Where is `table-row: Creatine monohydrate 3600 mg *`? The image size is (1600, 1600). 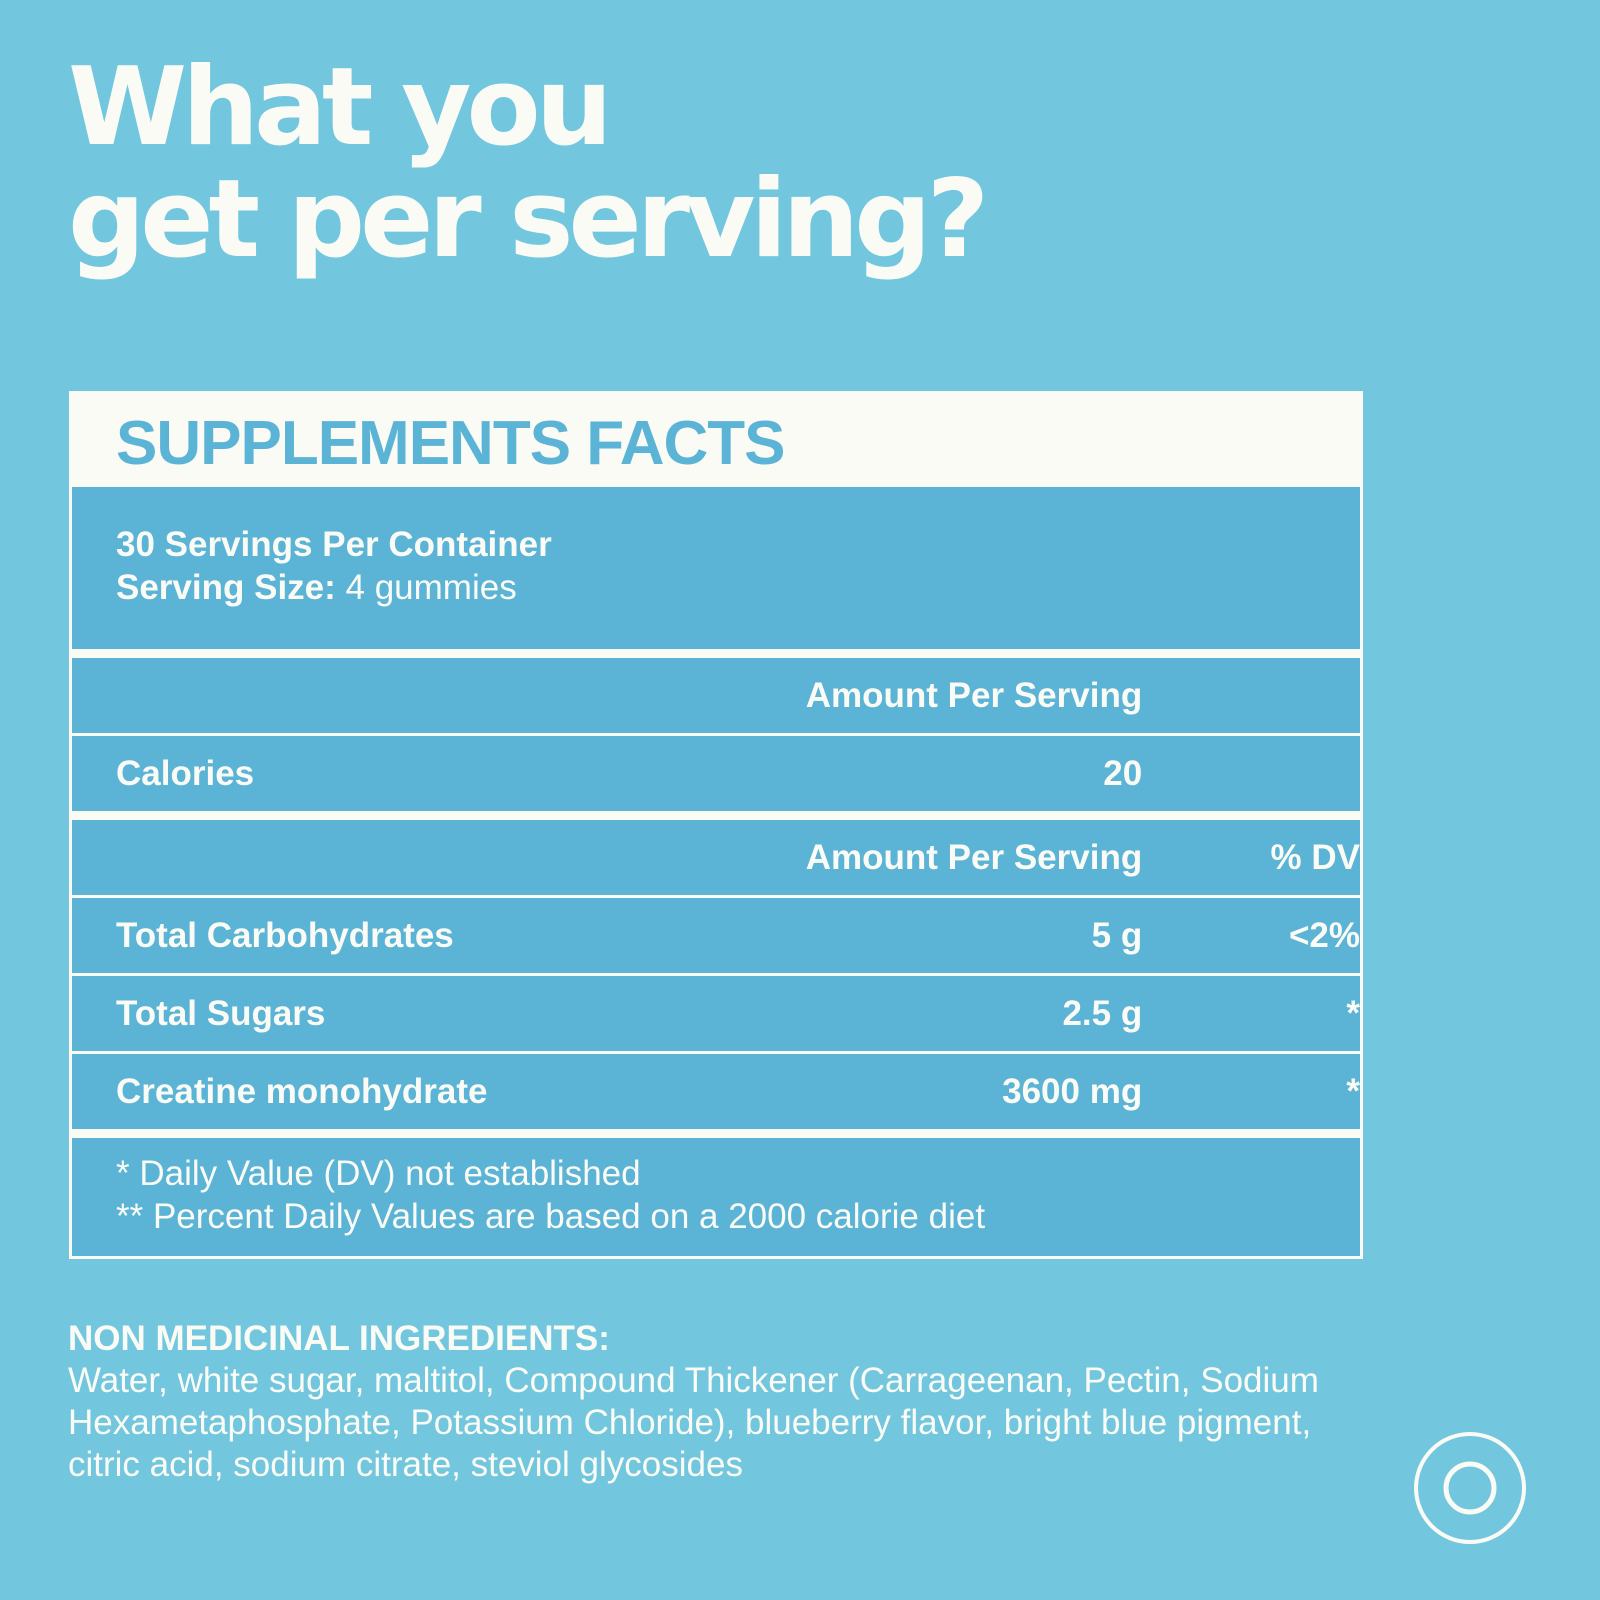
table-row: Creatine monohydrate 3600 mg * is located at coordinates (716, 1091).